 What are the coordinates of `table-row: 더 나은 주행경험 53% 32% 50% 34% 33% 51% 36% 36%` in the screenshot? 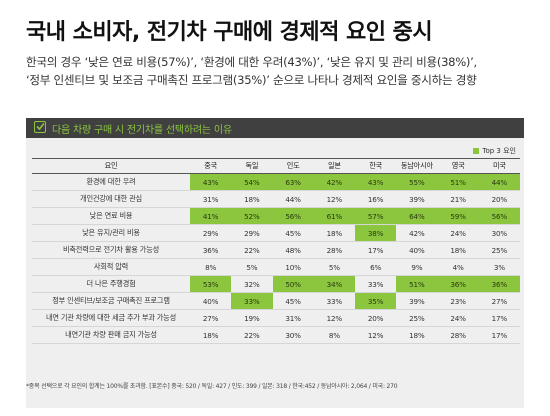 It's located at (276, 284).